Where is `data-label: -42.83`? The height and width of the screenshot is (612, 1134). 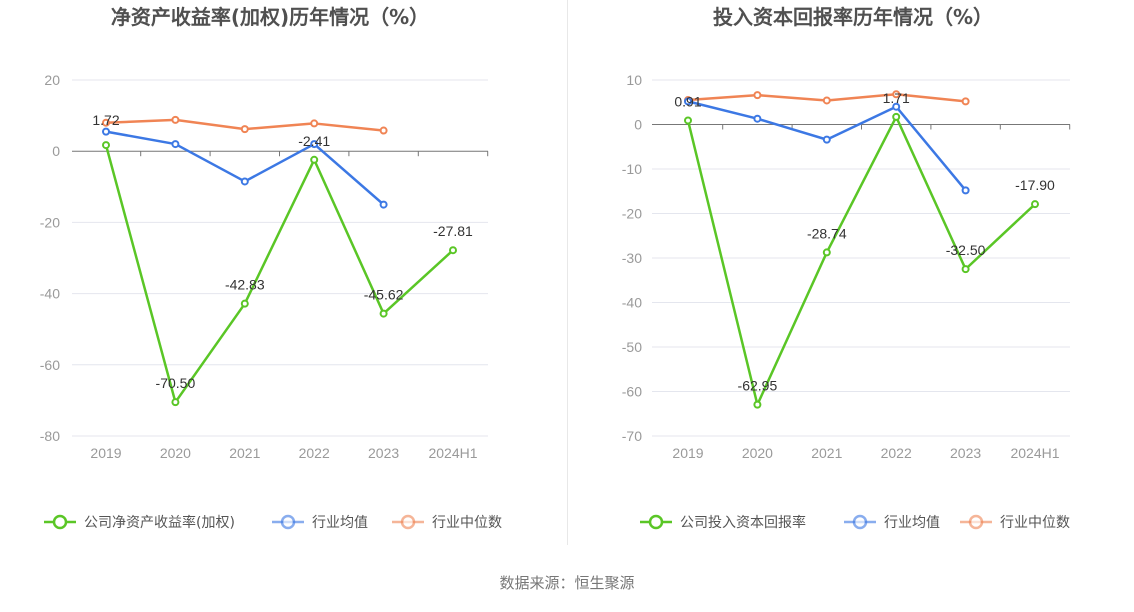
data-label: -42.83 is located at coordinates (245, 285).